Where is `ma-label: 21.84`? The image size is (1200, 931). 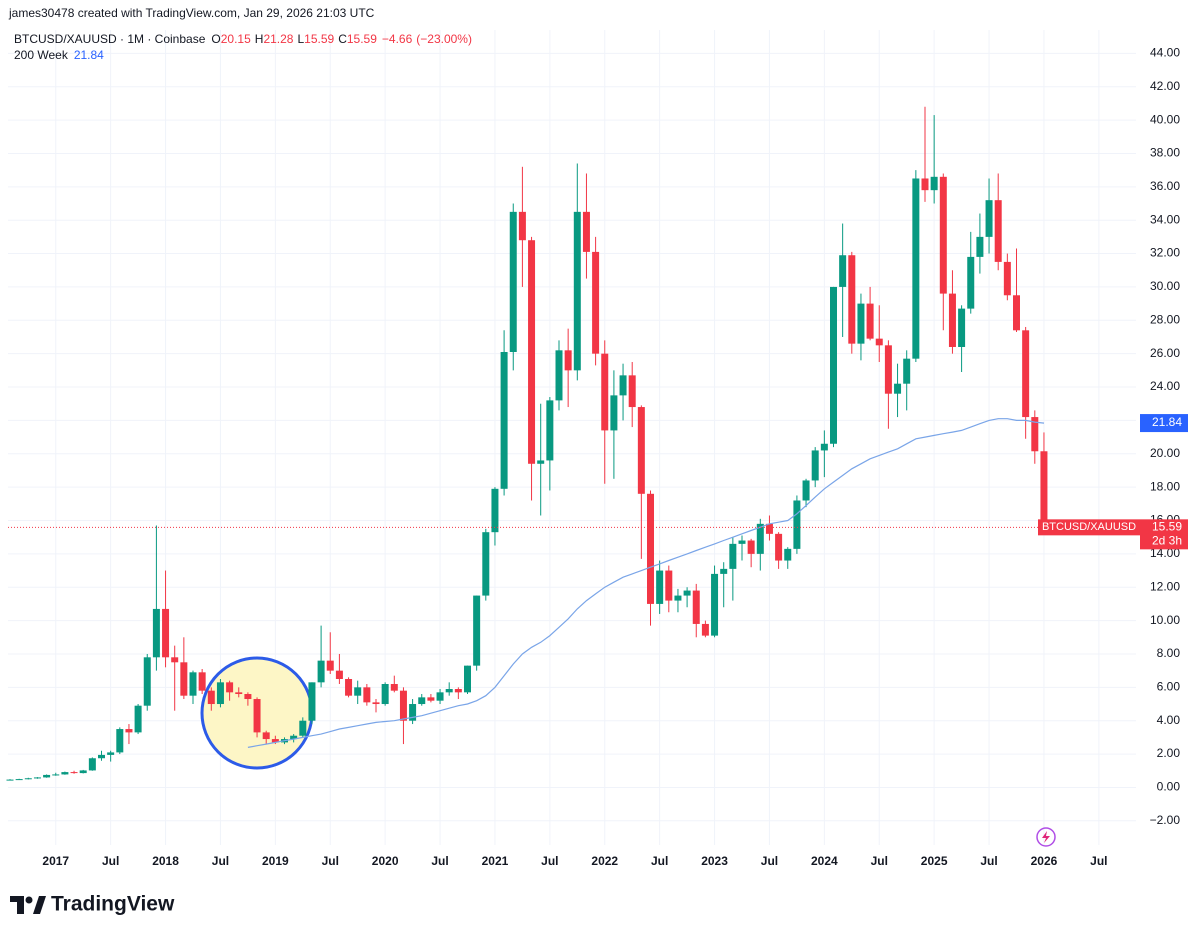
ma-label: 21.84 is located at coordinates (1167, 422).